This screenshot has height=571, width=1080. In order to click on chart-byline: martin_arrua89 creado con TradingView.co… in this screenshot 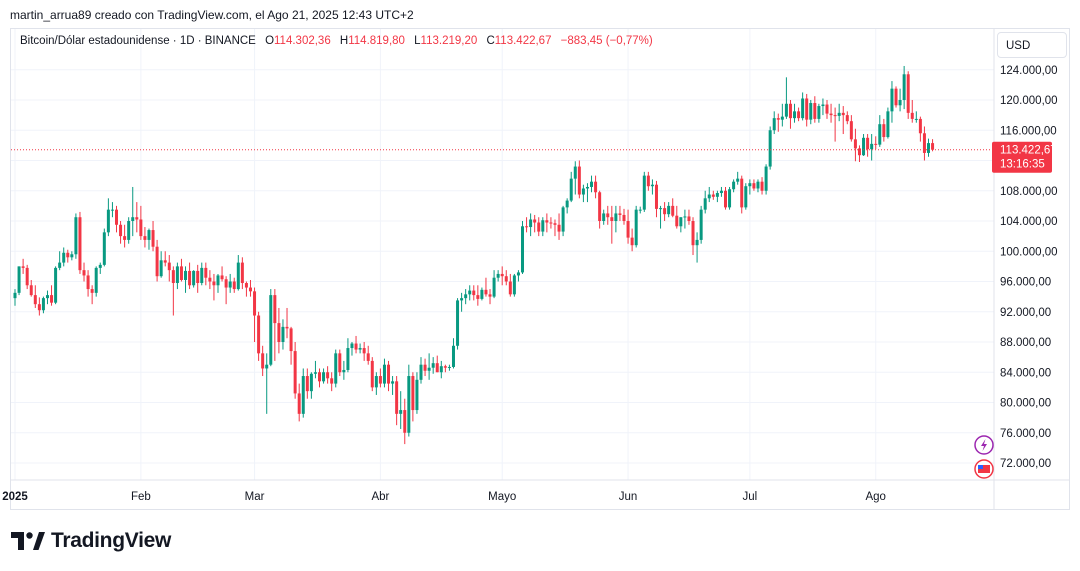, I will do `click(212, 15)`.